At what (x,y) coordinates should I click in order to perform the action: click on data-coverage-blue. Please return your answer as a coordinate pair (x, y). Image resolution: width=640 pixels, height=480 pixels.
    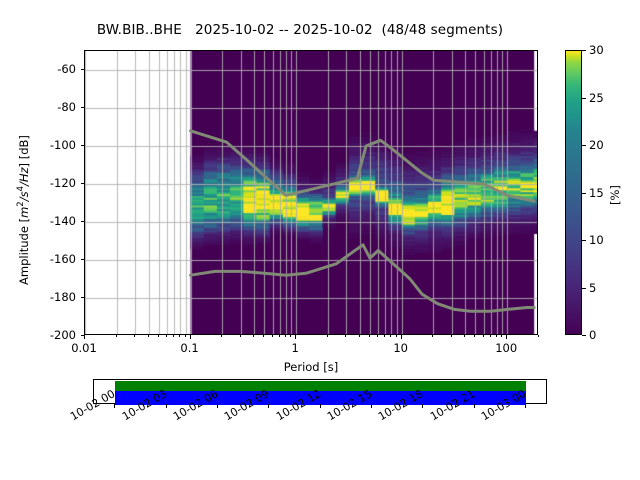
    Looking at the image, I should click on (321, 398).